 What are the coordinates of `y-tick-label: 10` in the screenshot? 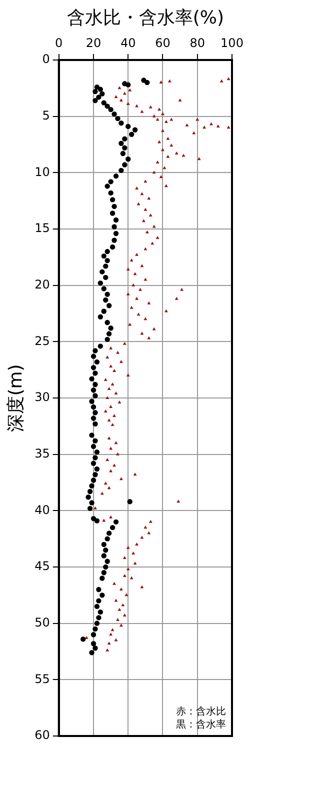 It's located at (42, 171).